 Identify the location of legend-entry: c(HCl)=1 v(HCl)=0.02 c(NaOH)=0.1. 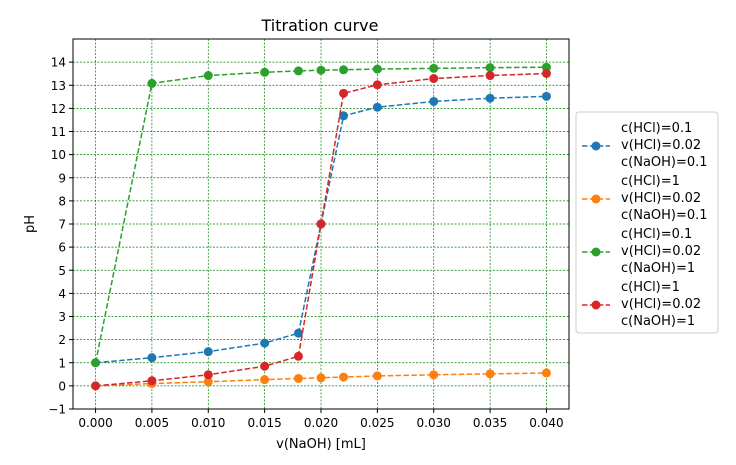
(645, 198).